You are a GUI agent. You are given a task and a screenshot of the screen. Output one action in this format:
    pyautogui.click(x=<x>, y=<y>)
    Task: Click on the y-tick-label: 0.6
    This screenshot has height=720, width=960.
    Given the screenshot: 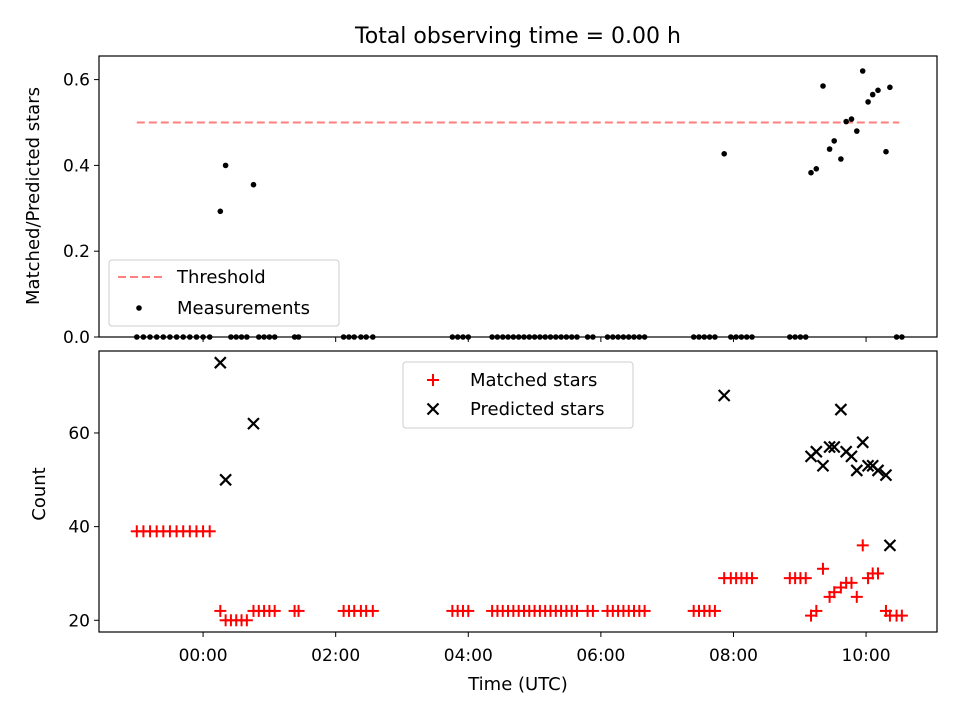 What is the action you would take?
    pyautogui.click(x=76, y=81)
    